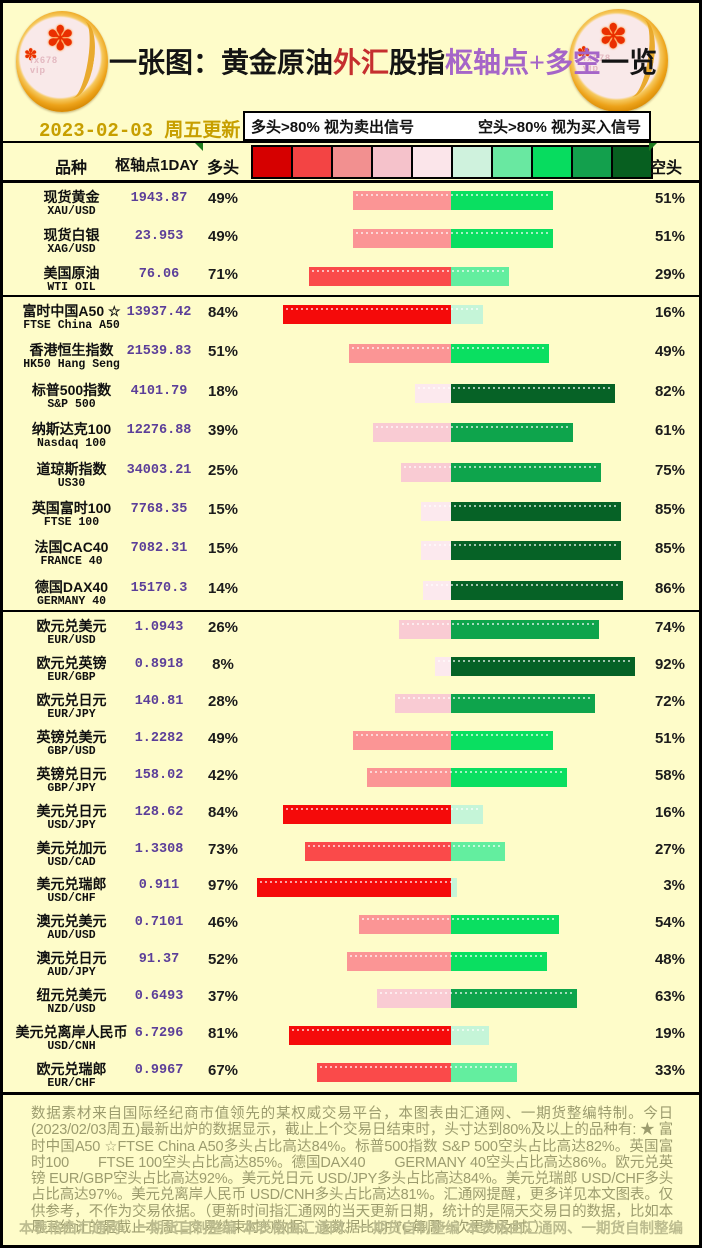  What do you see at coordinates (71, 995) in the screenshot?
I see `instrument-name-cn: 纽元兑美元` at bounding box center [71, 995].